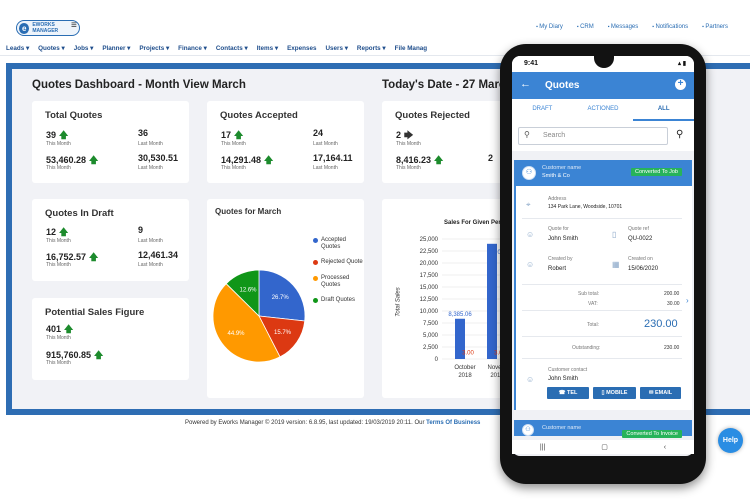  I want to click on screen-title: Quotes, so click(562, 85).